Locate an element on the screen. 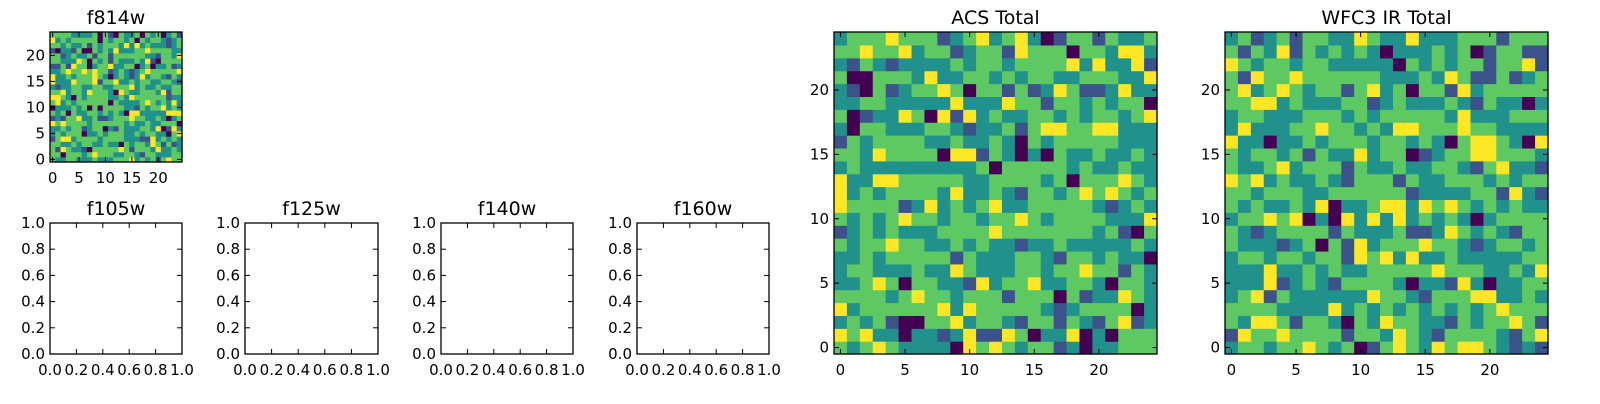 The height and width of the screenshot is (404, 1600). x-tick-label: 0.4 is located at coordinates (103, 370).